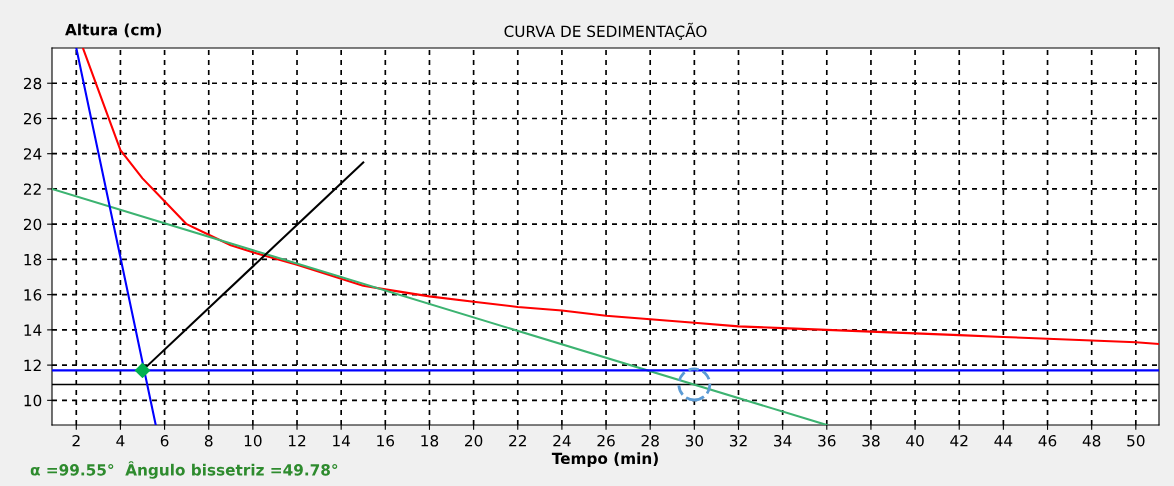 This screenshot has height=486, width=1174. I want to click on x-tick-label: 26, so click(606, 440).